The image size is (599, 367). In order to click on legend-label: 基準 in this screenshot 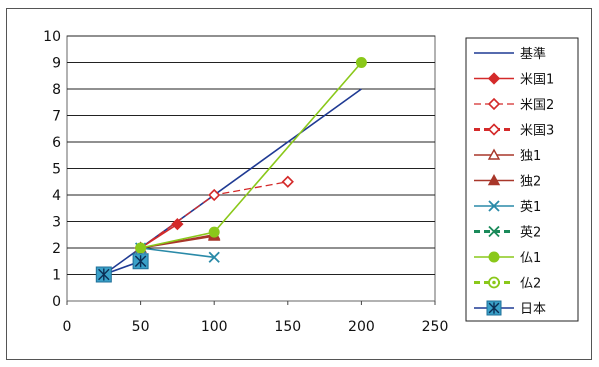, I will do `click(533, 54)`.